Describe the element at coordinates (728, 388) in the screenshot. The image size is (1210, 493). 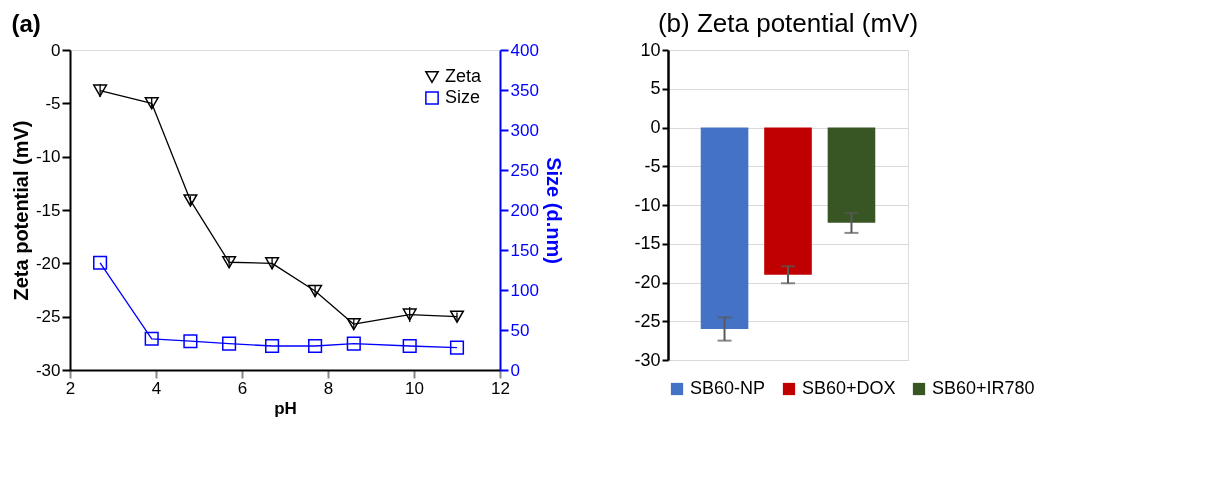
I see `legend-label: SB60-NP` at that location.